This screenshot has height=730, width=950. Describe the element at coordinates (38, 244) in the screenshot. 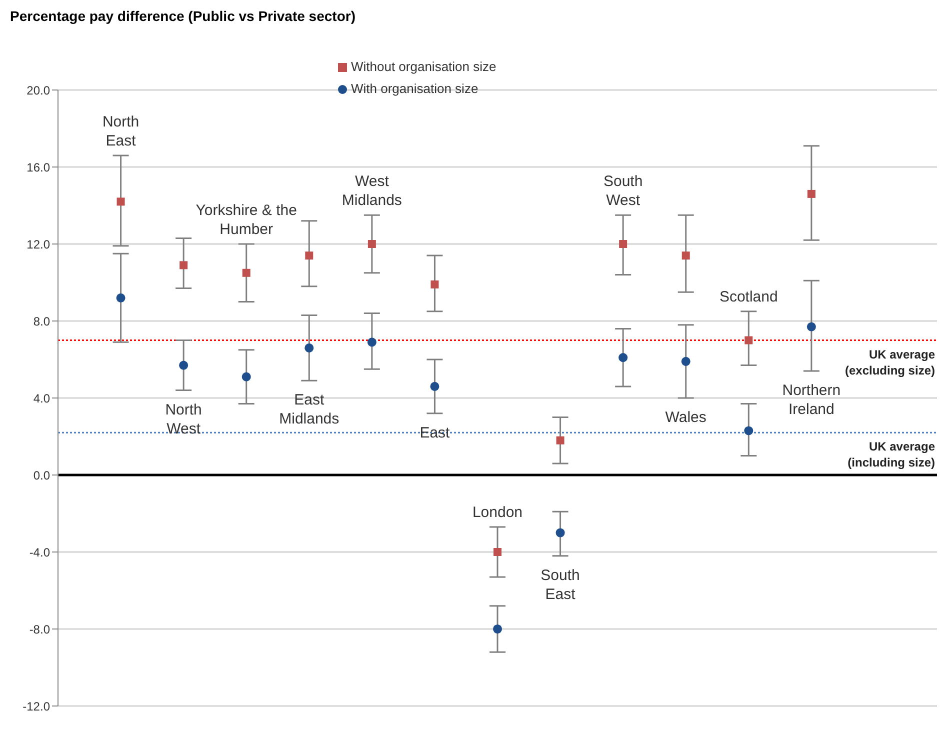

I see `y-tick-label: 12.0` at that location.